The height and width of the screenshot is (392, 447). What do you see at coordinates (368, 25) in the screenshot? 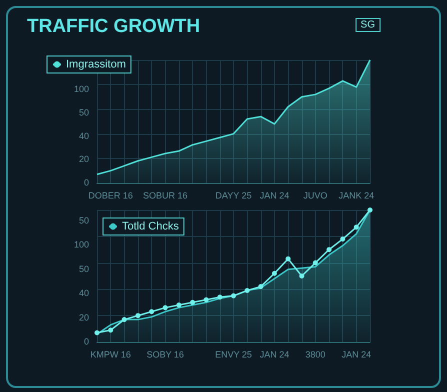
I see `chart-subtitle: SG` at bounding box center [368, 25].